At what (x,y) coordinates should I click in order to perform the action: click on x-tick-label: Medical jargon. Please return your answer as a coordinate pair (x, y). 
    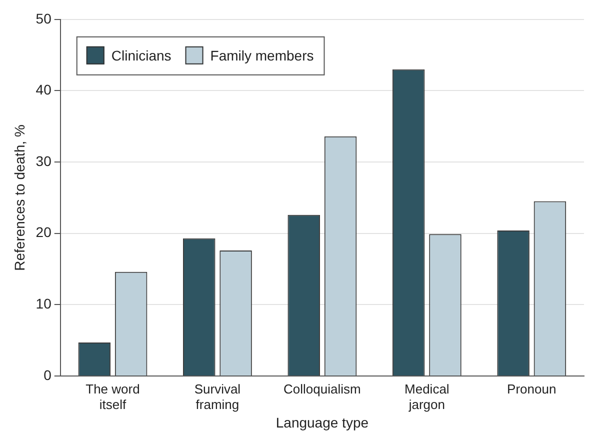
    Looking at the image, I should click on (427, 396).